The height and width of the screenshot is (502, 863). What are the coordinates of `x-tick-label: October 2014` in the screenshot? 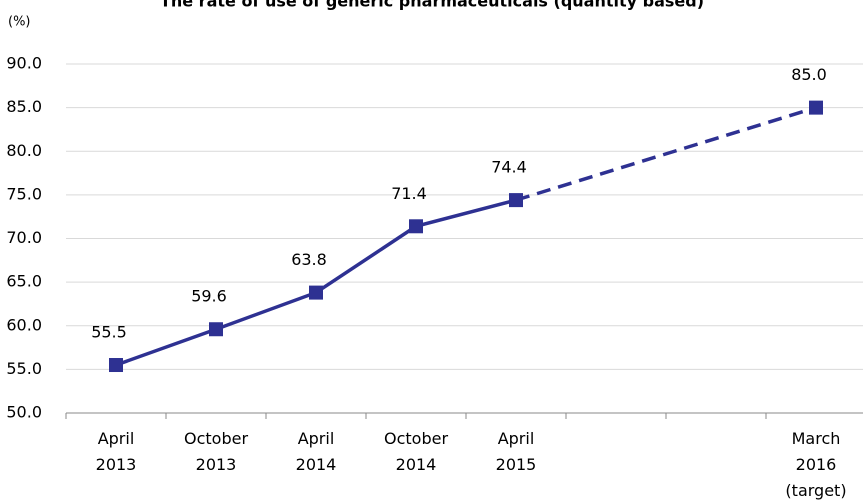 It's located at (416, 451).